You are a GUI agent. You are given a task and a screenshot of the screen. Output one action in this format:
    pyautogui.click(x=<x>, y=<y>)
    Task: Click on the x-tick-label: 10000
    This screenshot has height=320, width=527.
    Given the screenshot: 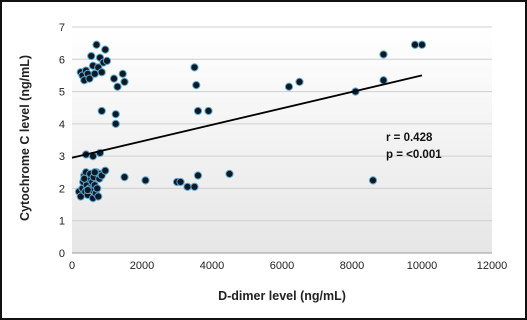 What is the action you would take?
    pyautogui.click(x=422, y=266)
    